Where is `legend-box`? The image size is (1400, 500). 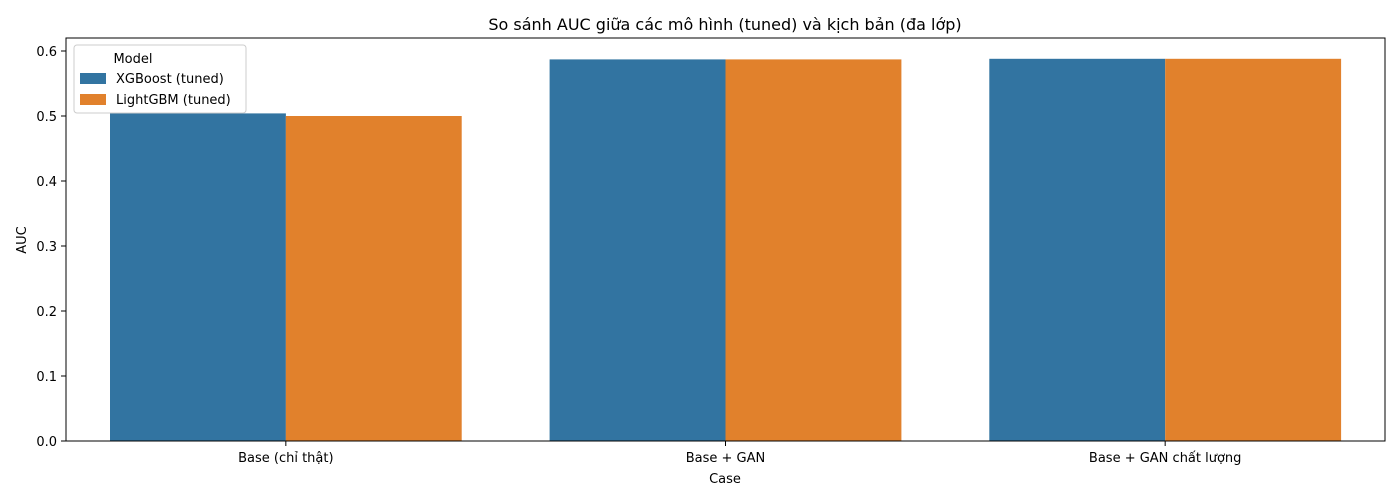
legend-box is located at coordinates (160, 79).